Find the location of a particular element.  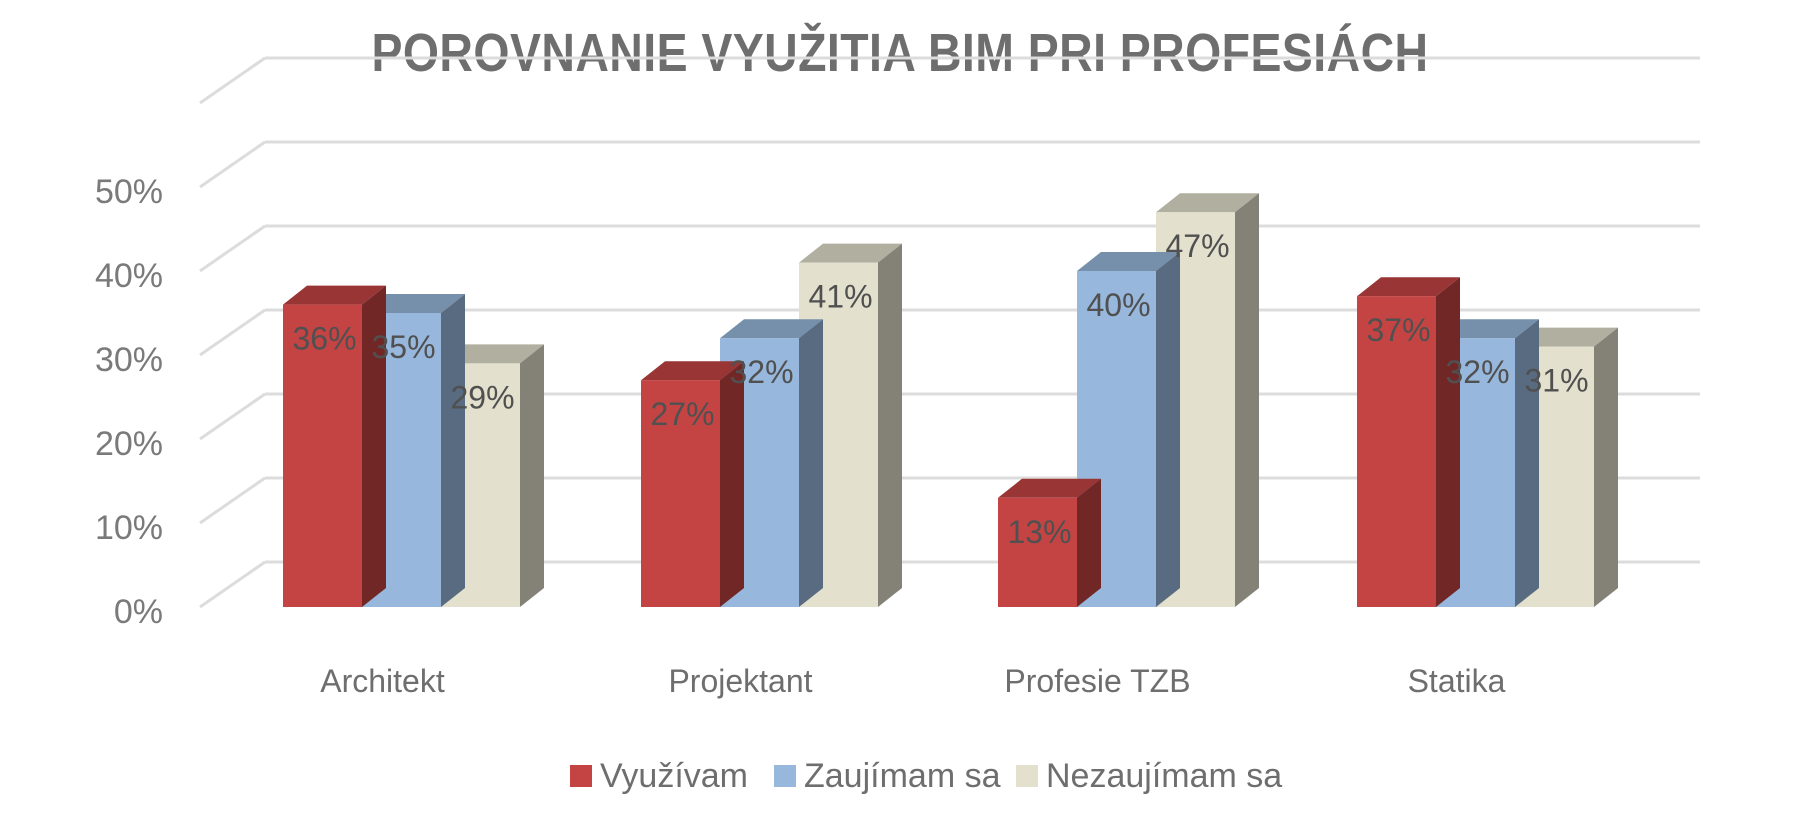

data-label: 31% is located at coordinates (1556, 381).